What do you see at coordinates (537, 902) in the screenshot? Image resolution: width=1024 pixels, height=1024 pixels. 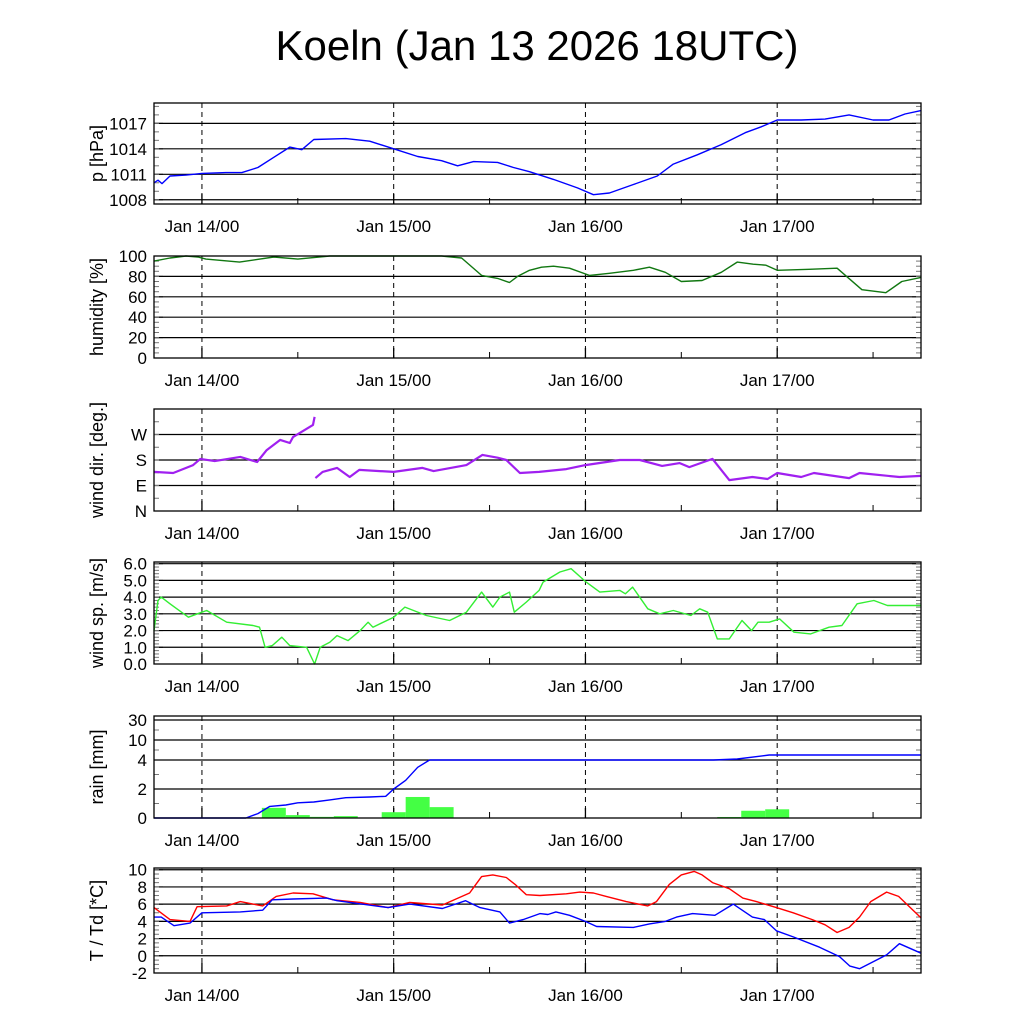 I see `series-line-t` at bounding box center [537, 902].